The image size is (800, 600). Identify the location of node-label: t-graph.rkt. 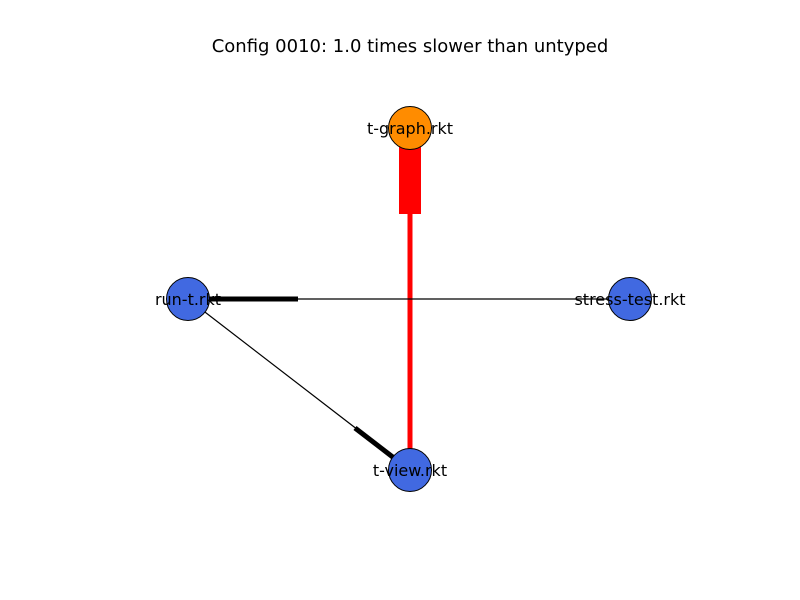
(410, 128).